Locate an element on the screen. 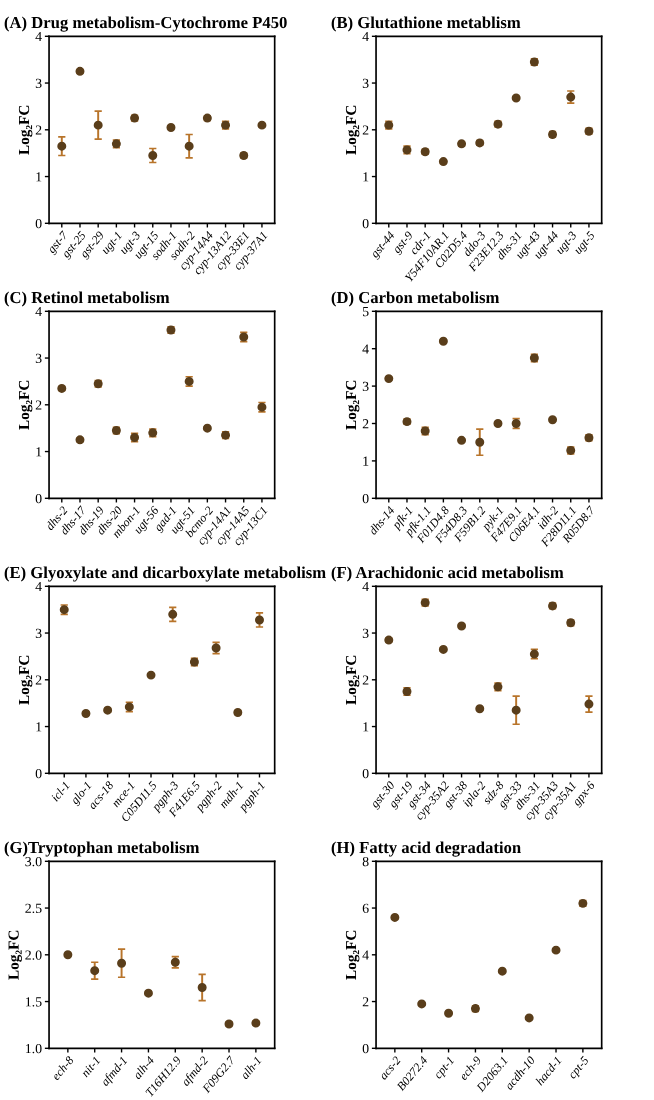 Image resolution: width=654 pixels, height=1100 pixels. chart-title: (B) Glutathione metablism is located at coordinates (426, 24).